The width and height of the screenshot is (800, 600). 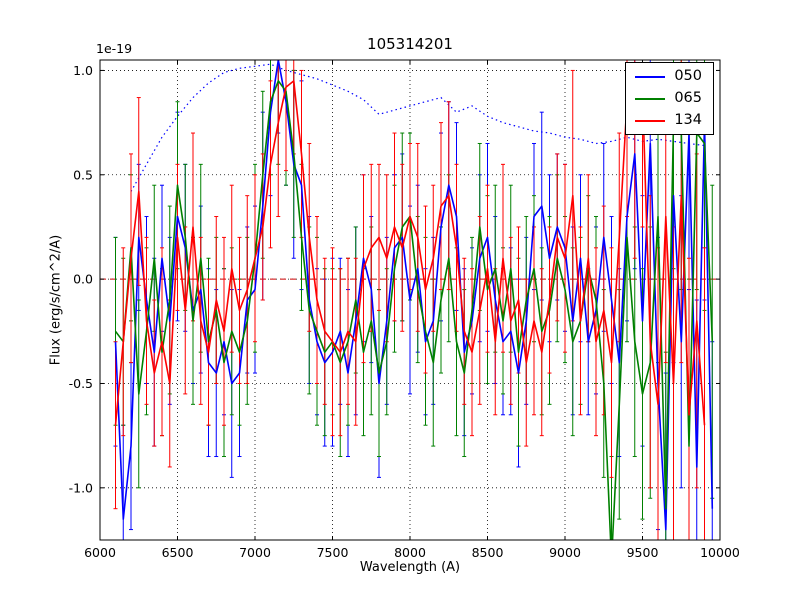 I want to click on legend-label-050: 050, so click(x=688, y=76).